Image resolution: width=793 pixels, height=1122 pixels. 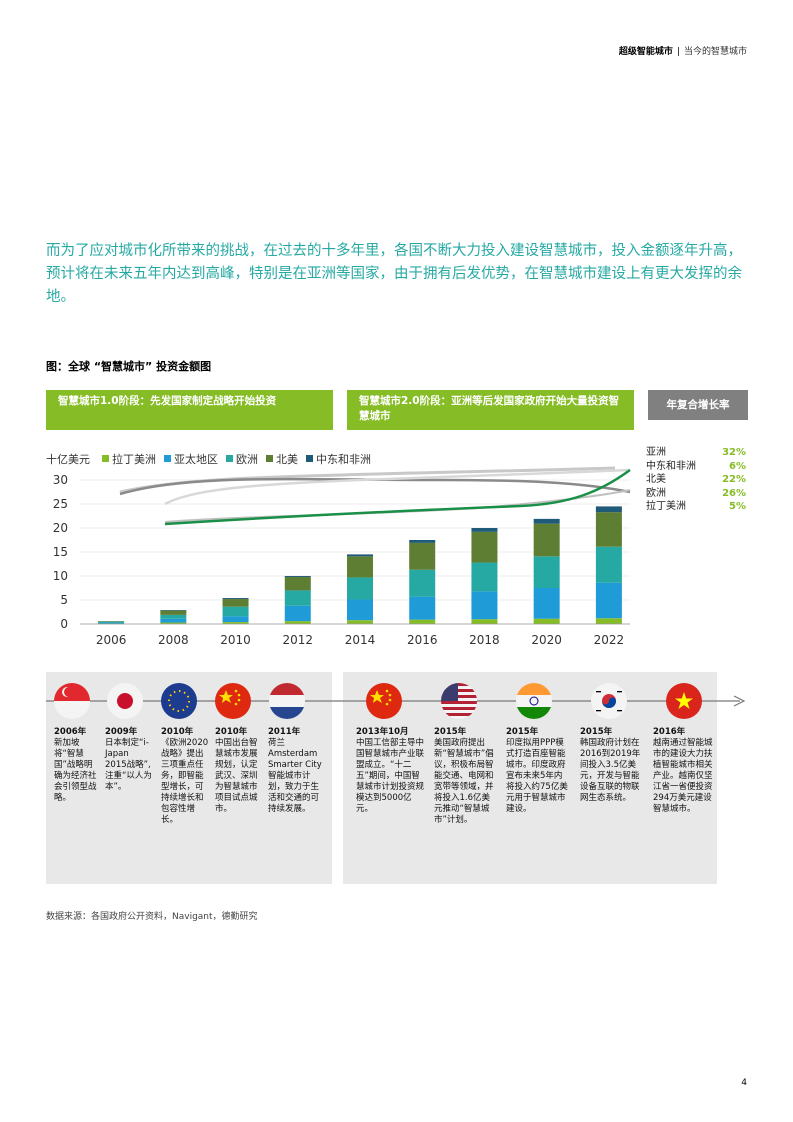 What do you see at coordinates (744, 1083) in the screenshot?
I see `page-number: 4` at bounding box center [744, 1083].